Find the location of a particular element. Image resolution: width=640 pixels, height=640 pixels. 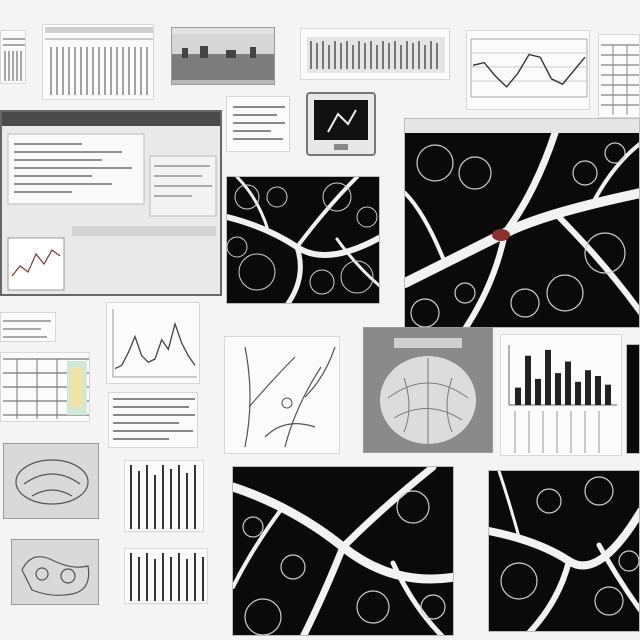

micrograph-vessels-bottom-center is located at coordinates (343, 551).